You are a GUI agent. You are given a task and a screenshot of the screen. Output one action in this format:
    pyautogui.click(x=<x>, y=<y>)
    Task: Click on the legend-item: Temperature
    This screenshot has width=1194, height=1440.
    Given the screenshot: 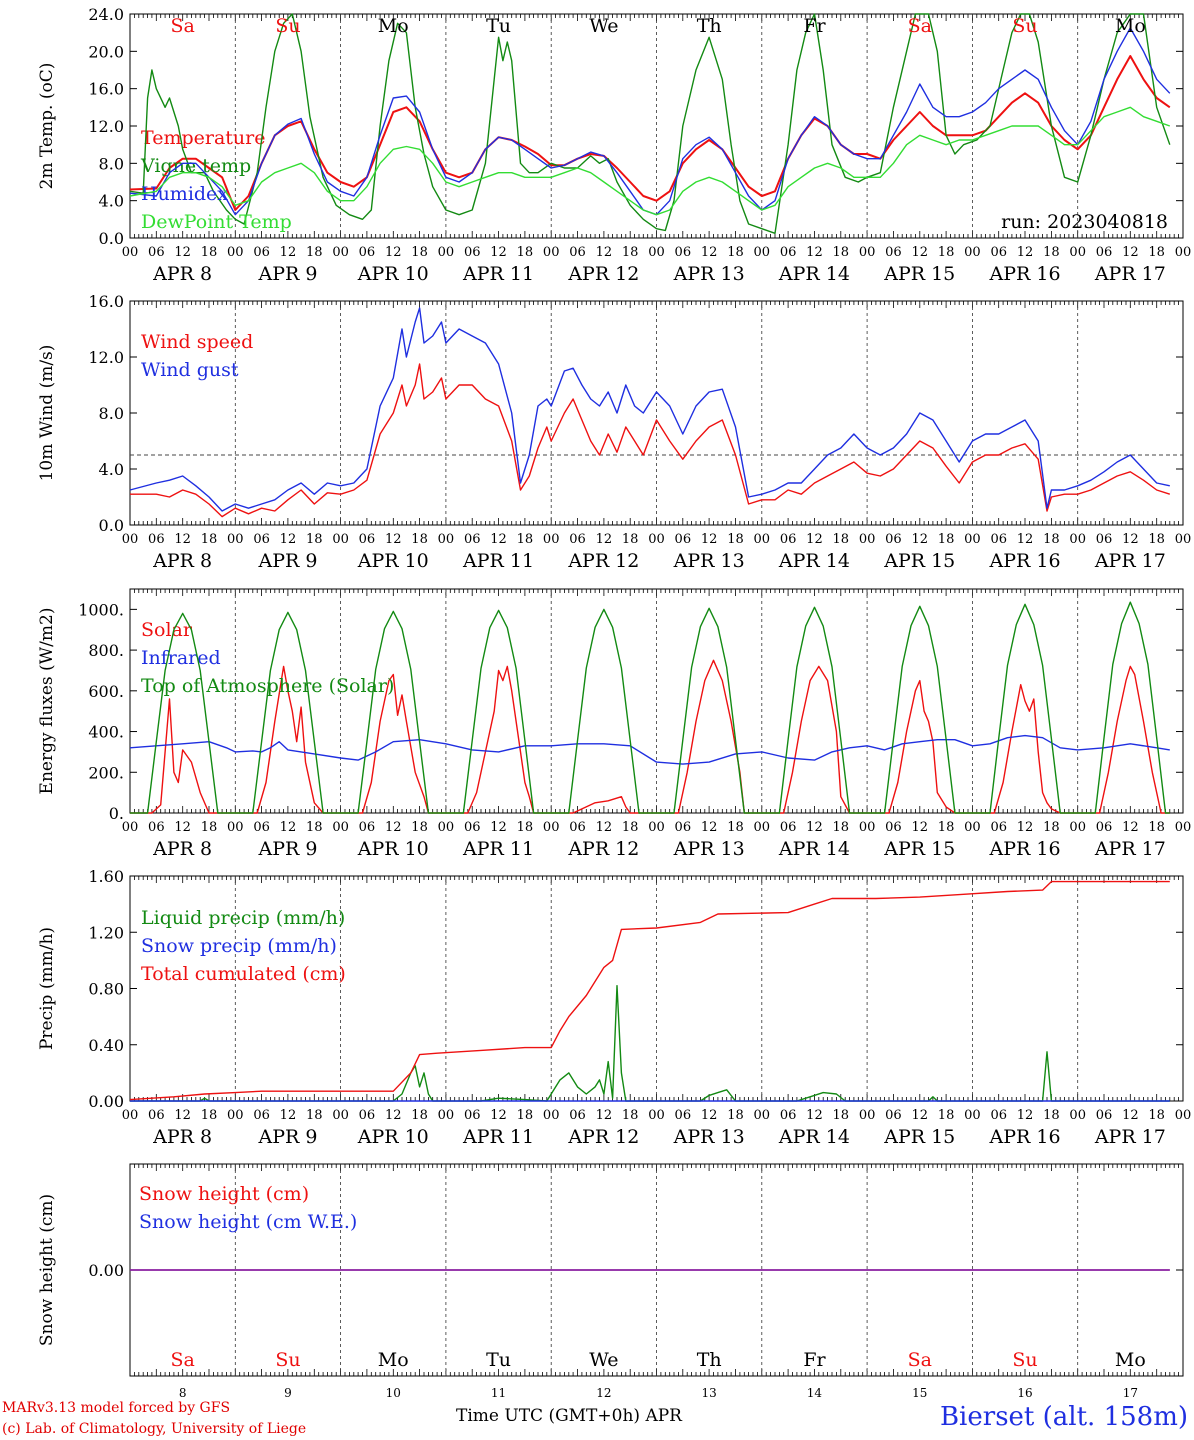 What is the action you would take?
    pyautogui.click(x=203, y=138)
    